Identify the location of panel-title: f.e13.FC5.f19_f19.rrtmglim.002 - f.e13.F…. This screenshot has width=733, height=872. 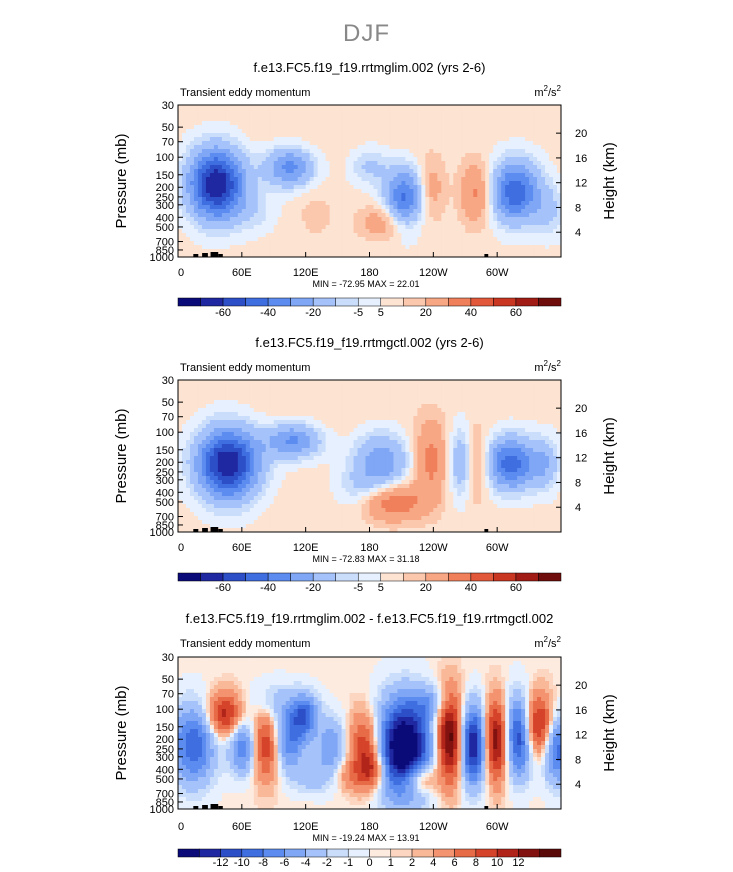
(370, 618).